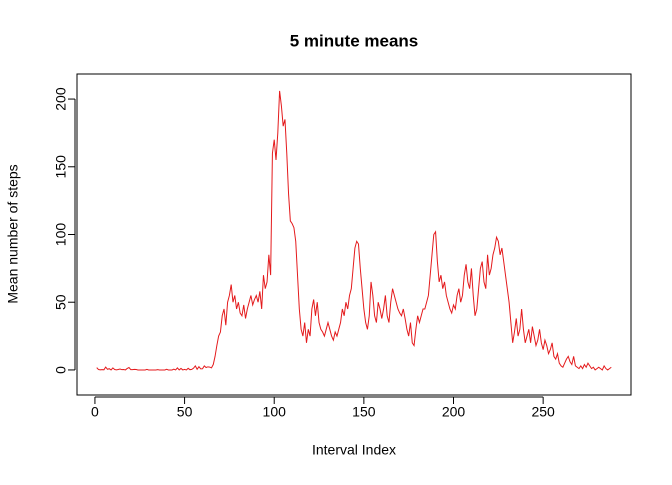  Describe the element at coordinates (61, 370) in the screenshot. I see `y-tick-label: 0` at that location.